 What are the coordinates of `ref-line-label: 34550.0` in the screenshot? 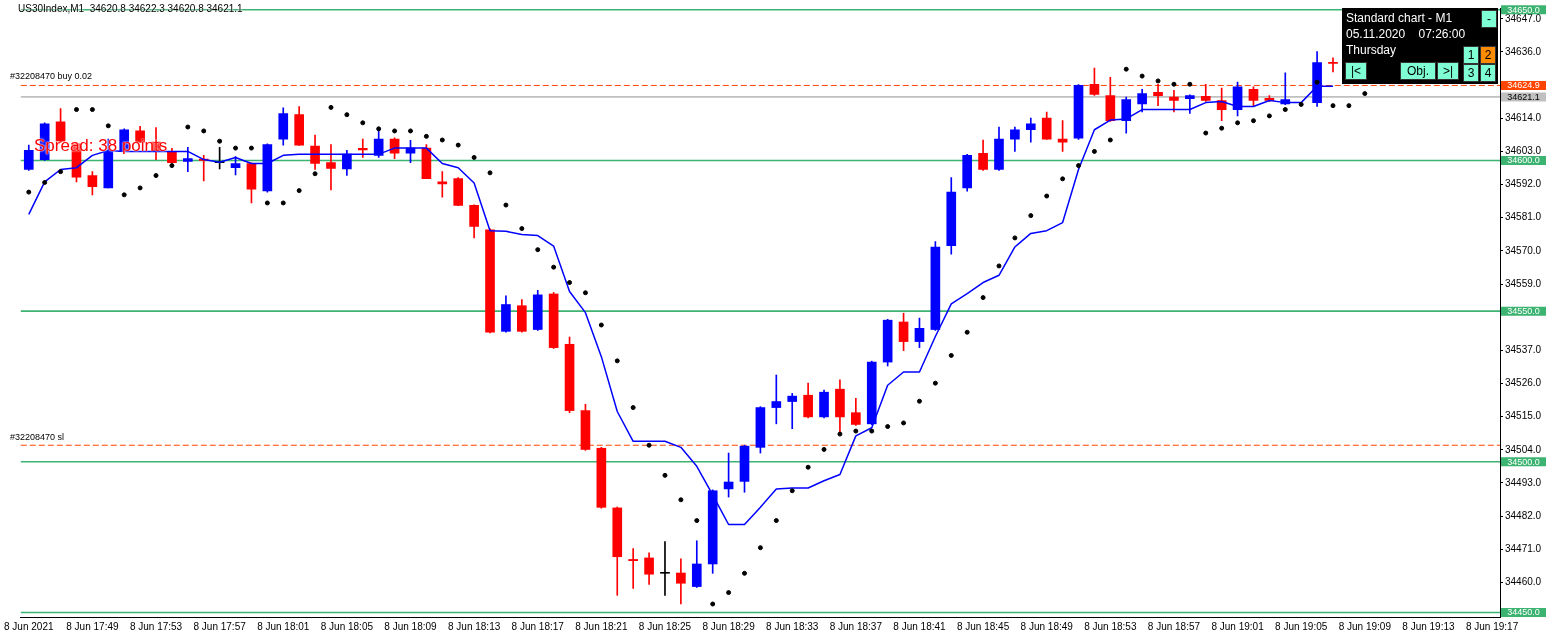 It's located at (1523, 311).